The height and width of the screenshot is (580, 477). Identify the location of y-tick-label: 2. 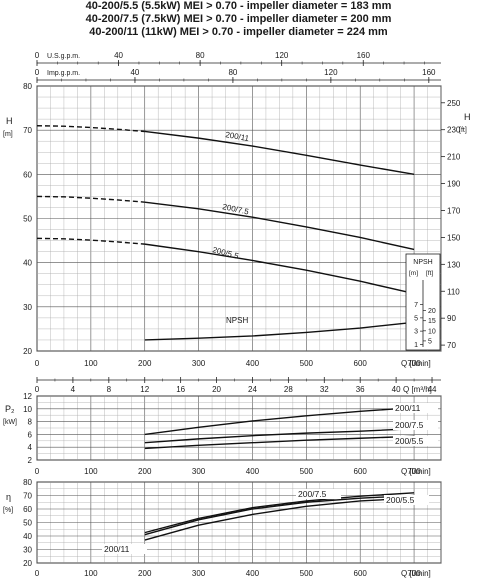
(30, 460).